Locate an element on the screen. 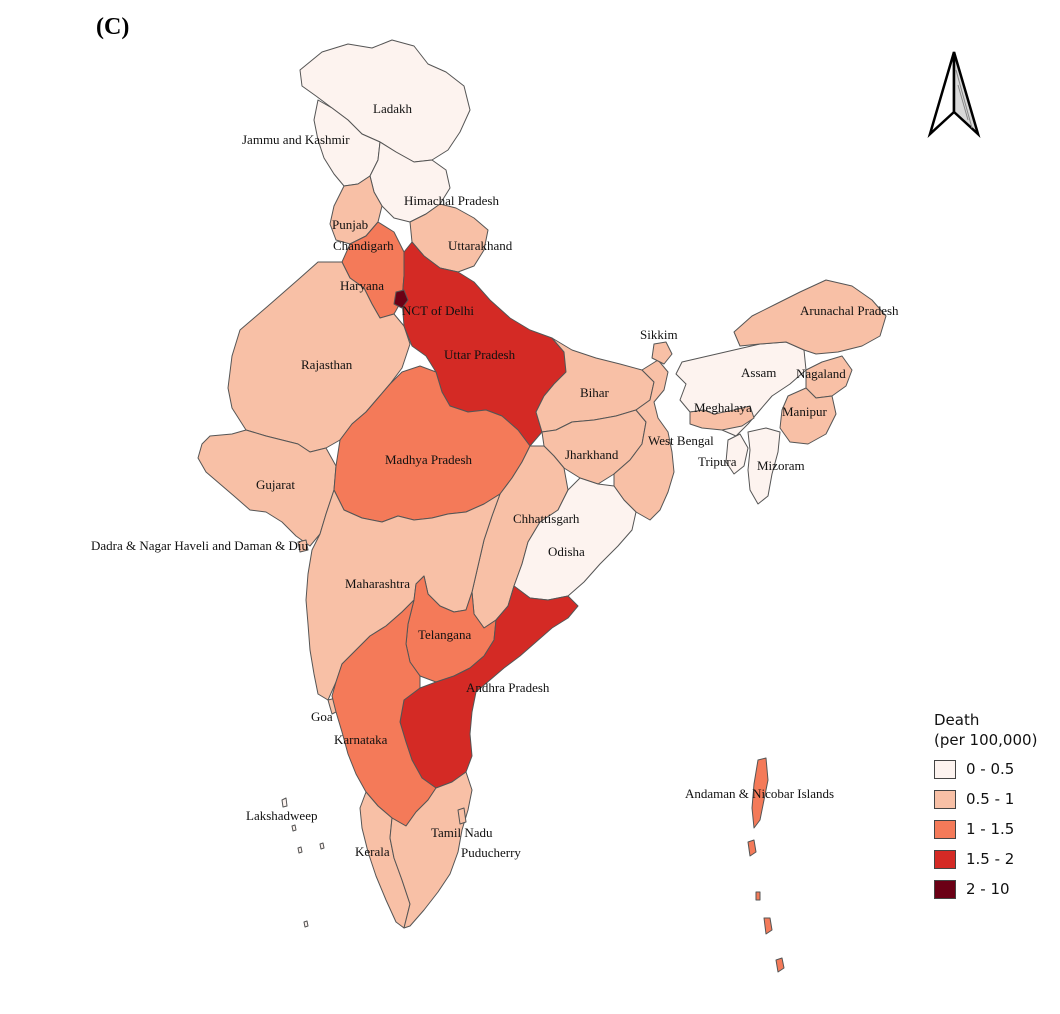 The height and width of the screenshot is (1014, 1060). label-himachal-pradesh: Himachal Pradesh is located at coordinates (451, 200).